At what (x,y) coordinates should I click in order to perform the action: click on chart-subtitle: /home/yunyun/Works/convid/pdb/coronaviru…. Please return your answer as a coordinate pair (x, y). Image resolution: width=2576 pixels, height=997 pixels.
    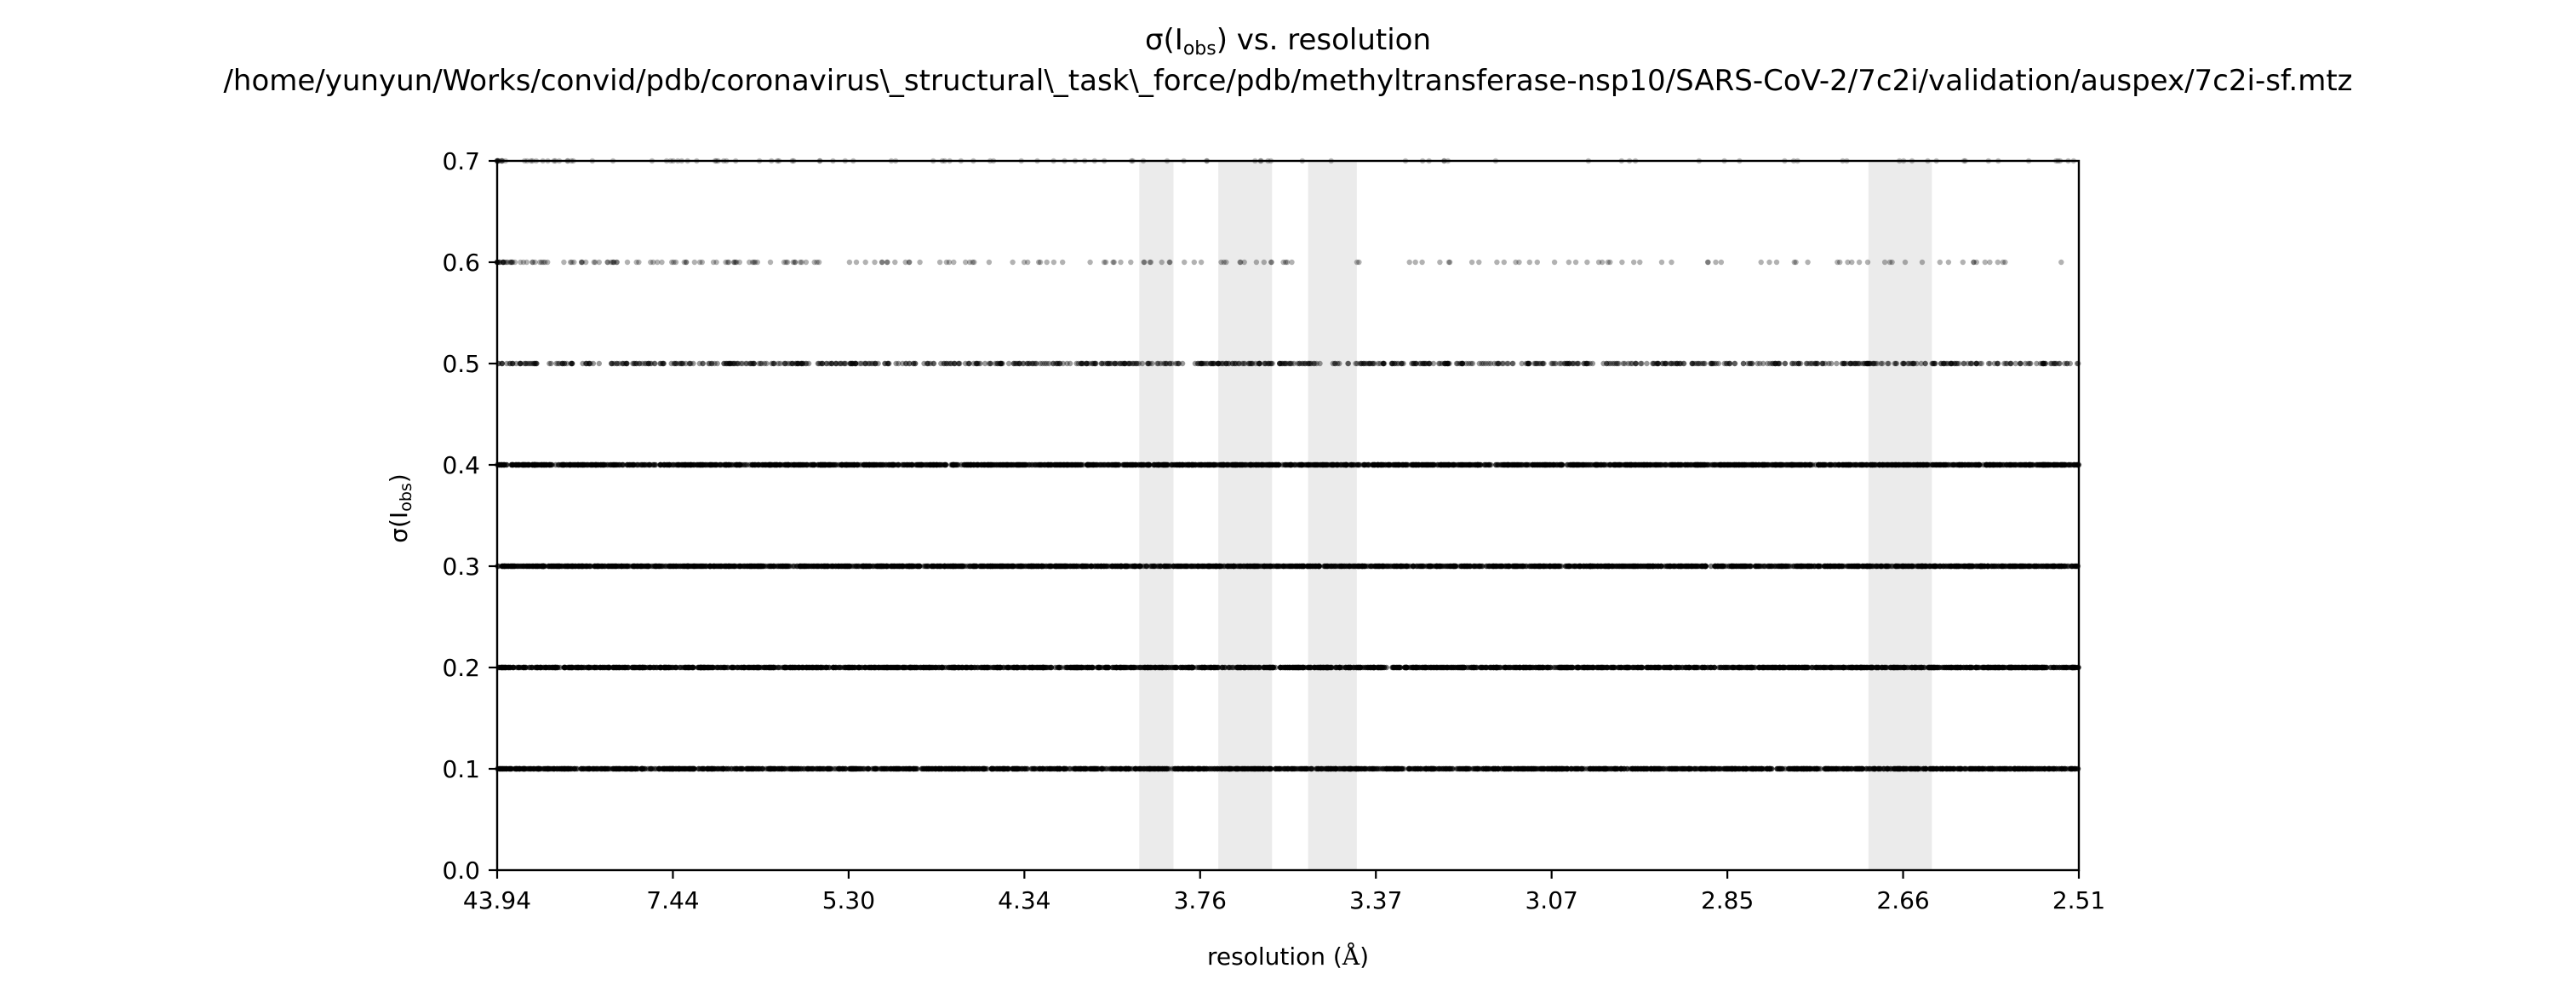
    Looking at the image, I should click on (1288, 81).